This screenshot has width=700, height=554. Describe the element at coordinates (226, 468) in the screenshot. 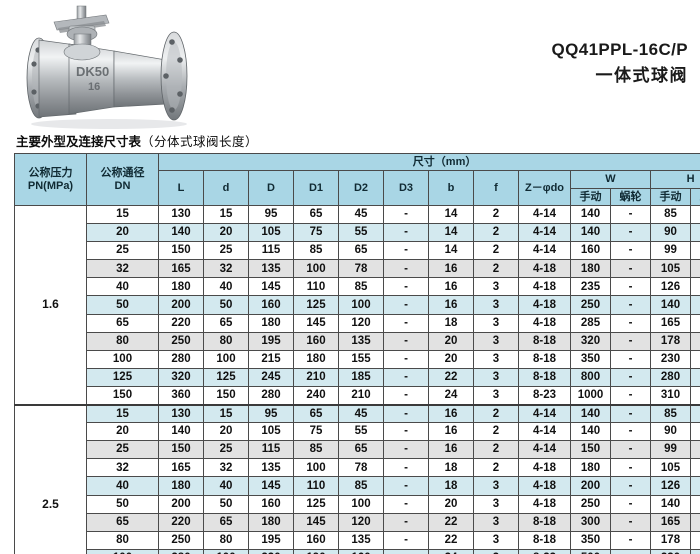

I see `cell-d: 32` at that location.